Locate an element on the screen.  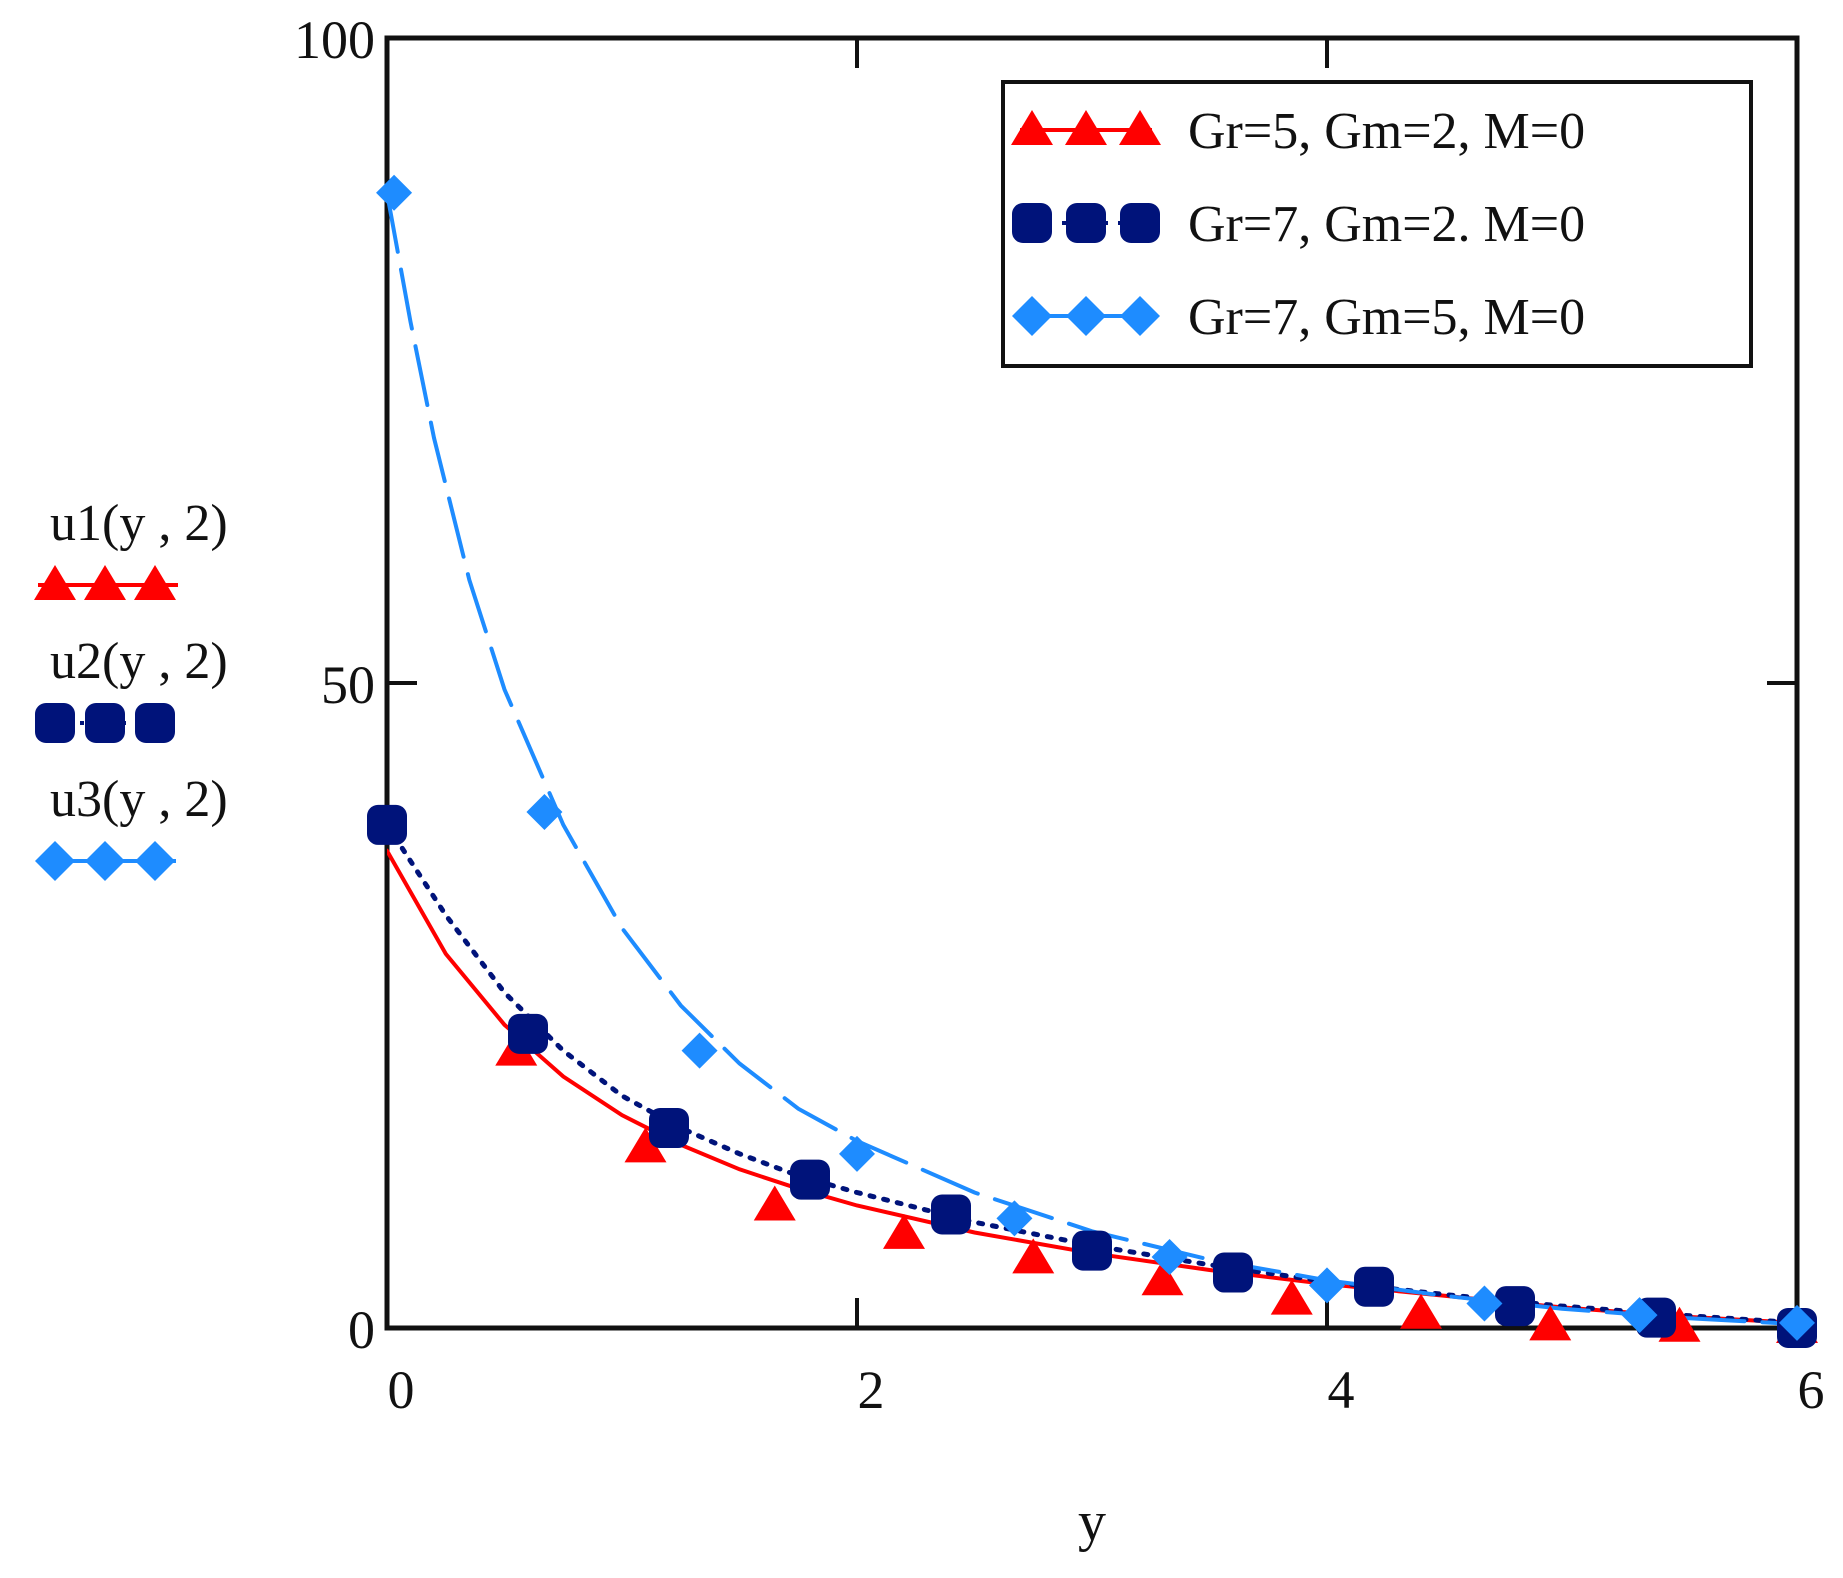
x-tick-label: 6 is located at coordinates (1811, 1390).